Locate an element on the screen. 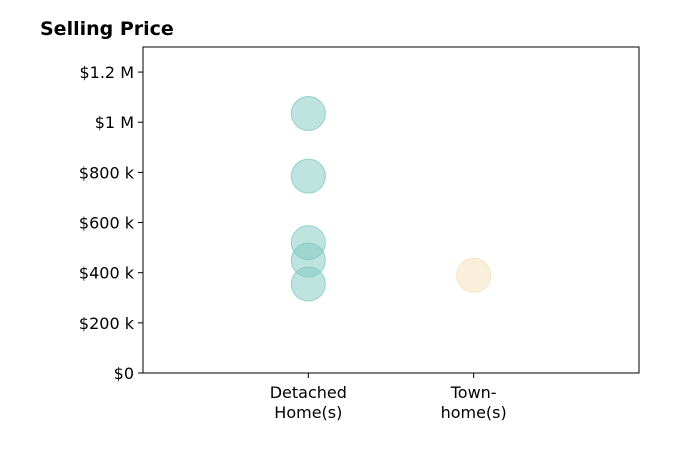 This screenshot has width=679, height=462. y-tick-label: $800 k is located at coordinates (107, 172).